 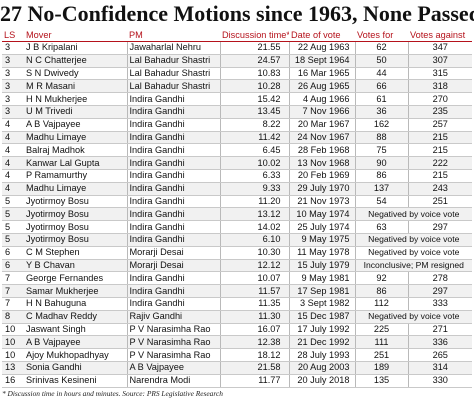 I want to click on cell-date-of-vote: 21 Nov 1973, so click(x=321, y=202).